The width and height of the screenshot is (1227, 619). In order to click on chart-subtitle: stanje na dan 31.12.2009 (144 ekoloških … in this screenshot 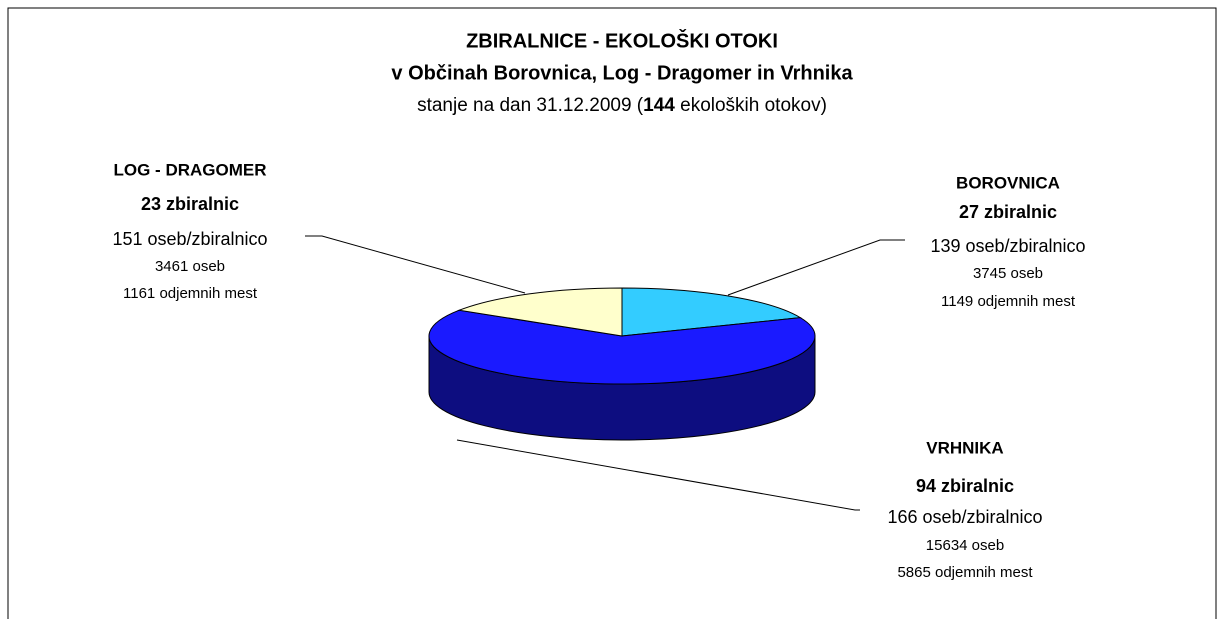, I will do `click(622, 105)`.